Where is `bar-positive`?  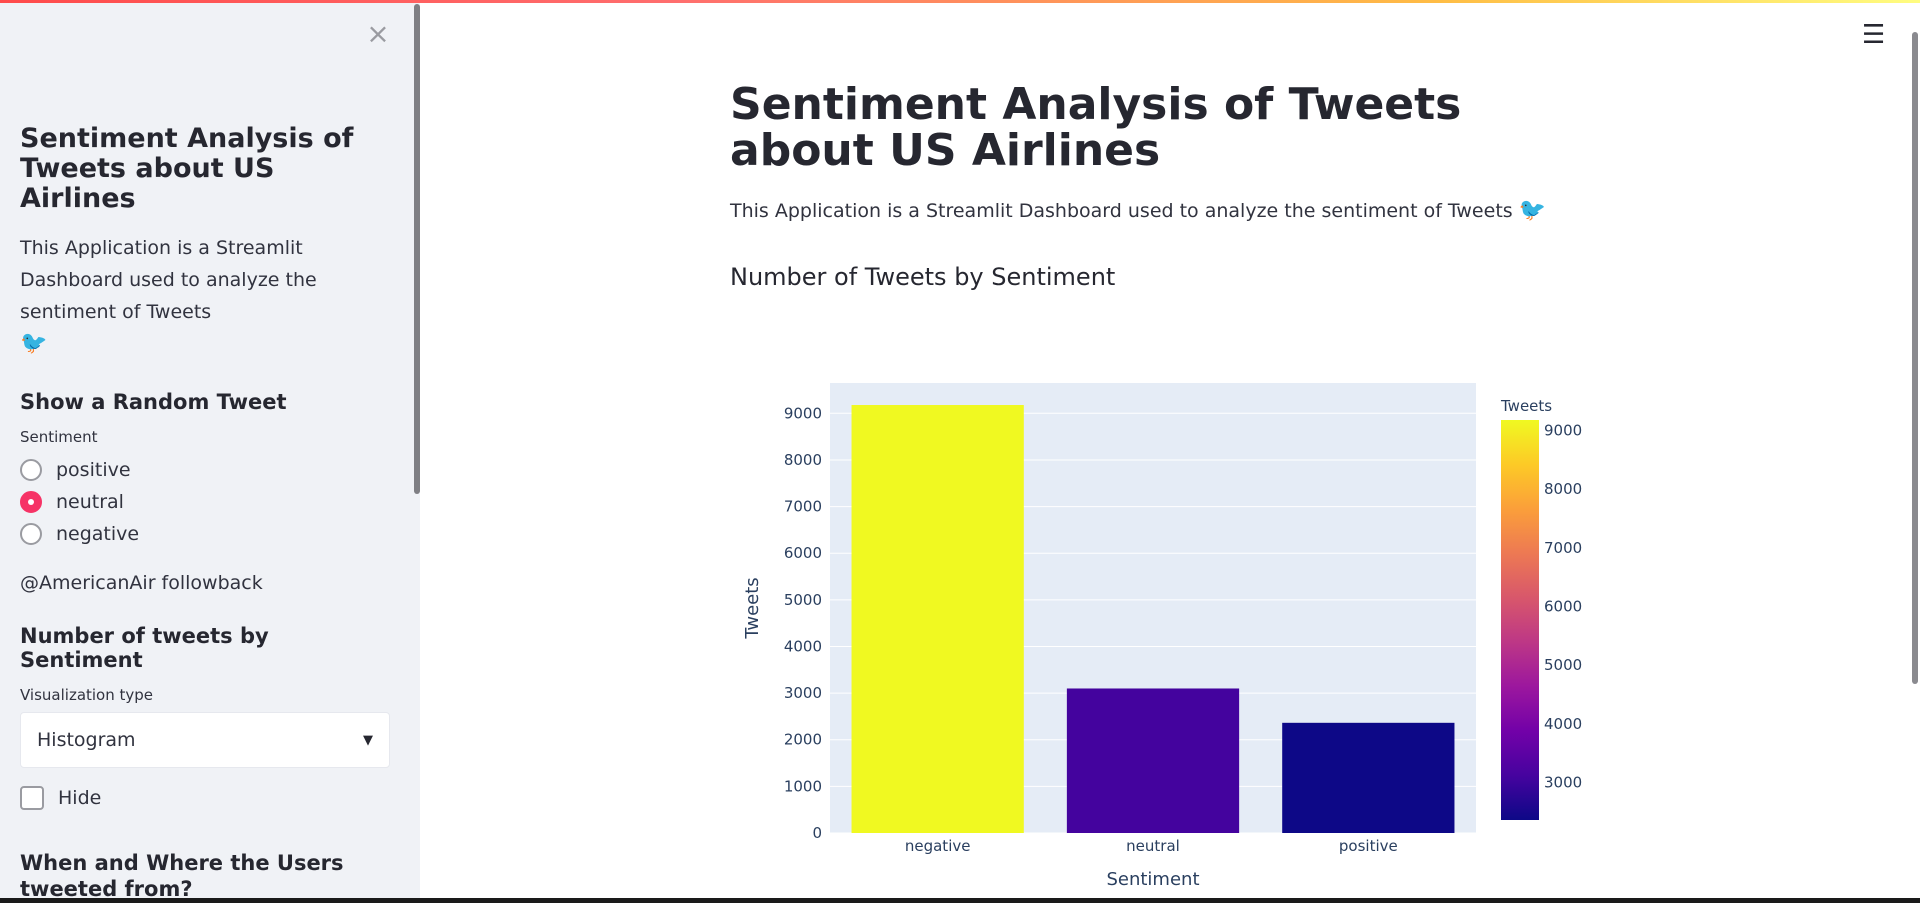
bar-positive is located at coordinates (1368, 777).